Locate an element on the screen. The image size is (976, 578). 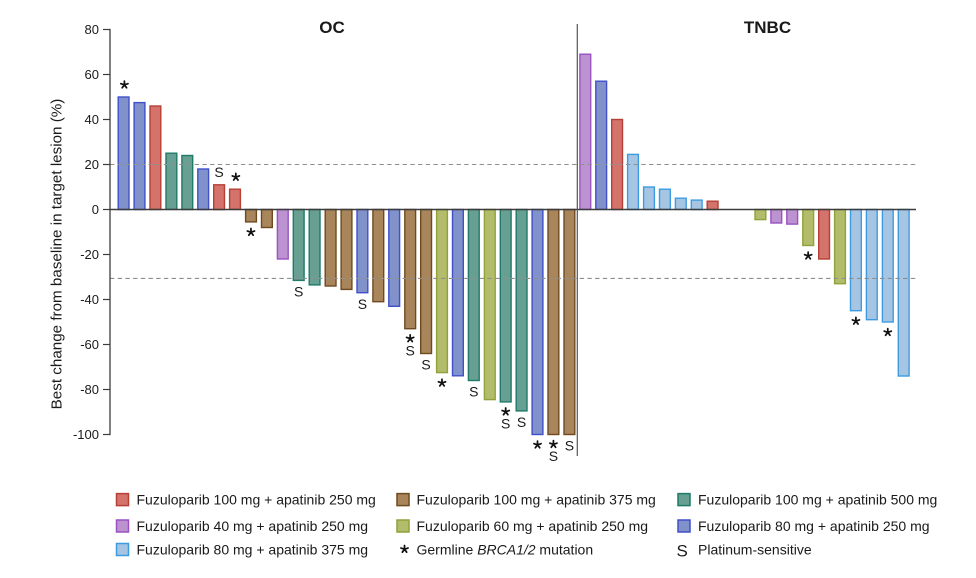
svg-text: Platinum-sensitive is located at coordinates (755, 550).